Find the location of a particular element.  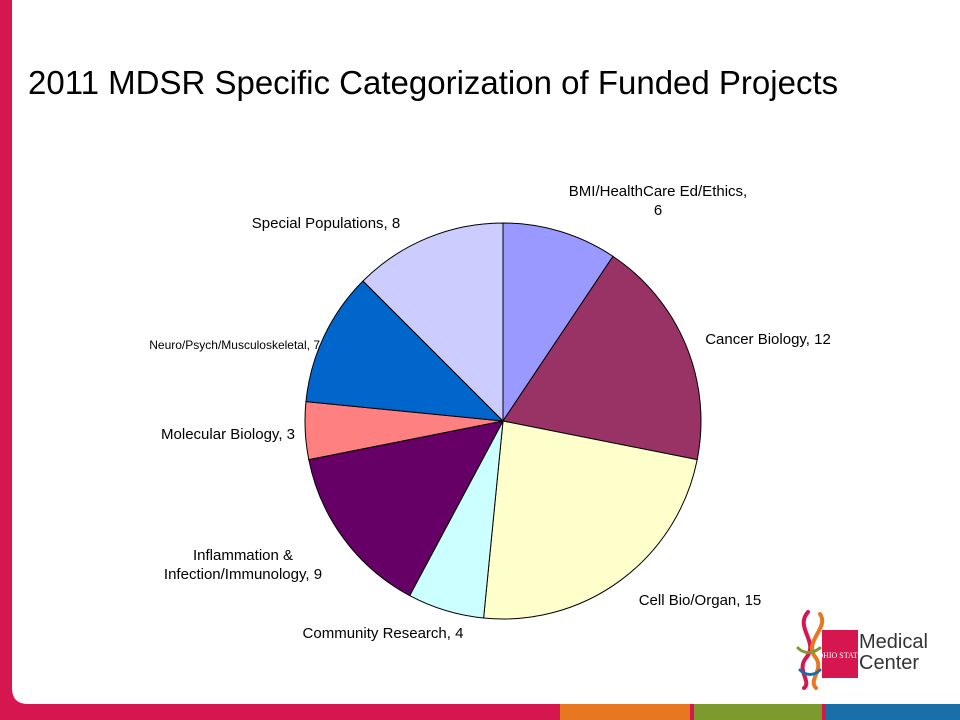

ohio-state-badge is located at coordinates (840, 654).